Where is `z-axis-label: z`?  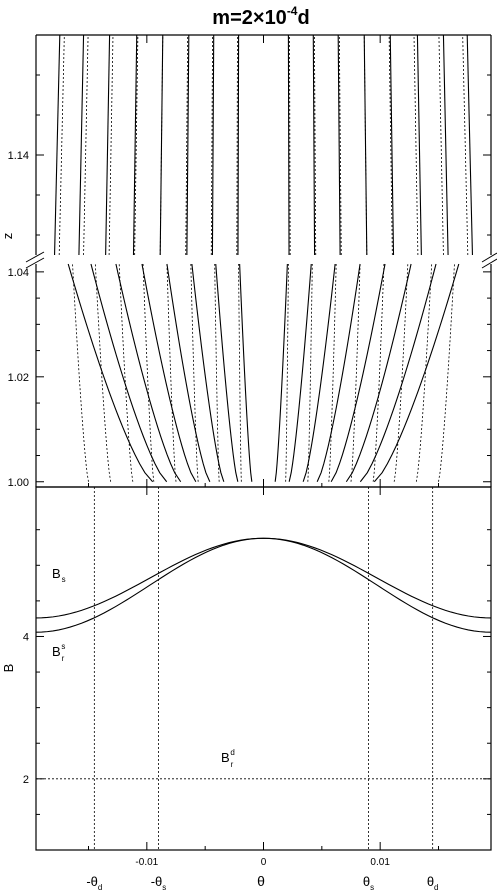
z-axis-label: z is located at coordinates (7, 236).